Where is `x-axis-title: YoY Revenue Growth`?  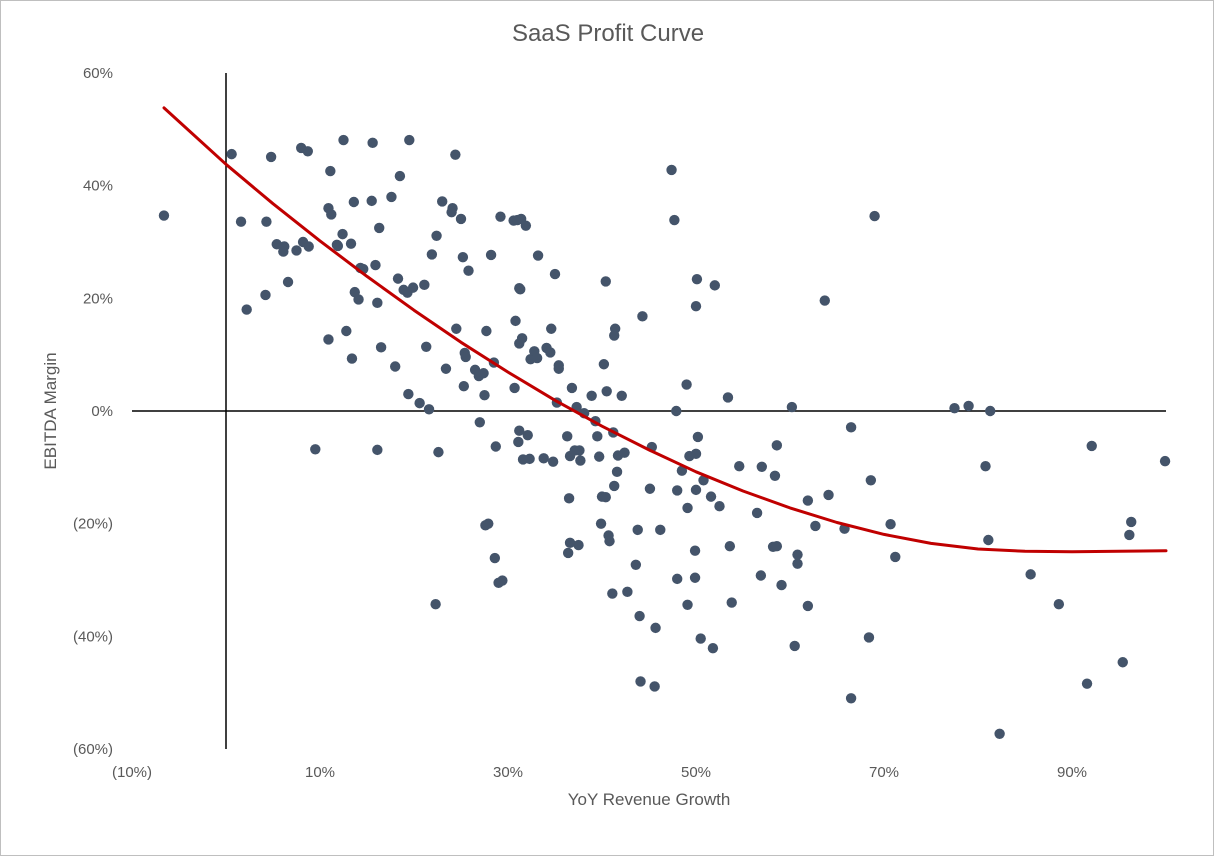 x-axis-title: YoY Revenue Growth is located at coordinates (649, 799).